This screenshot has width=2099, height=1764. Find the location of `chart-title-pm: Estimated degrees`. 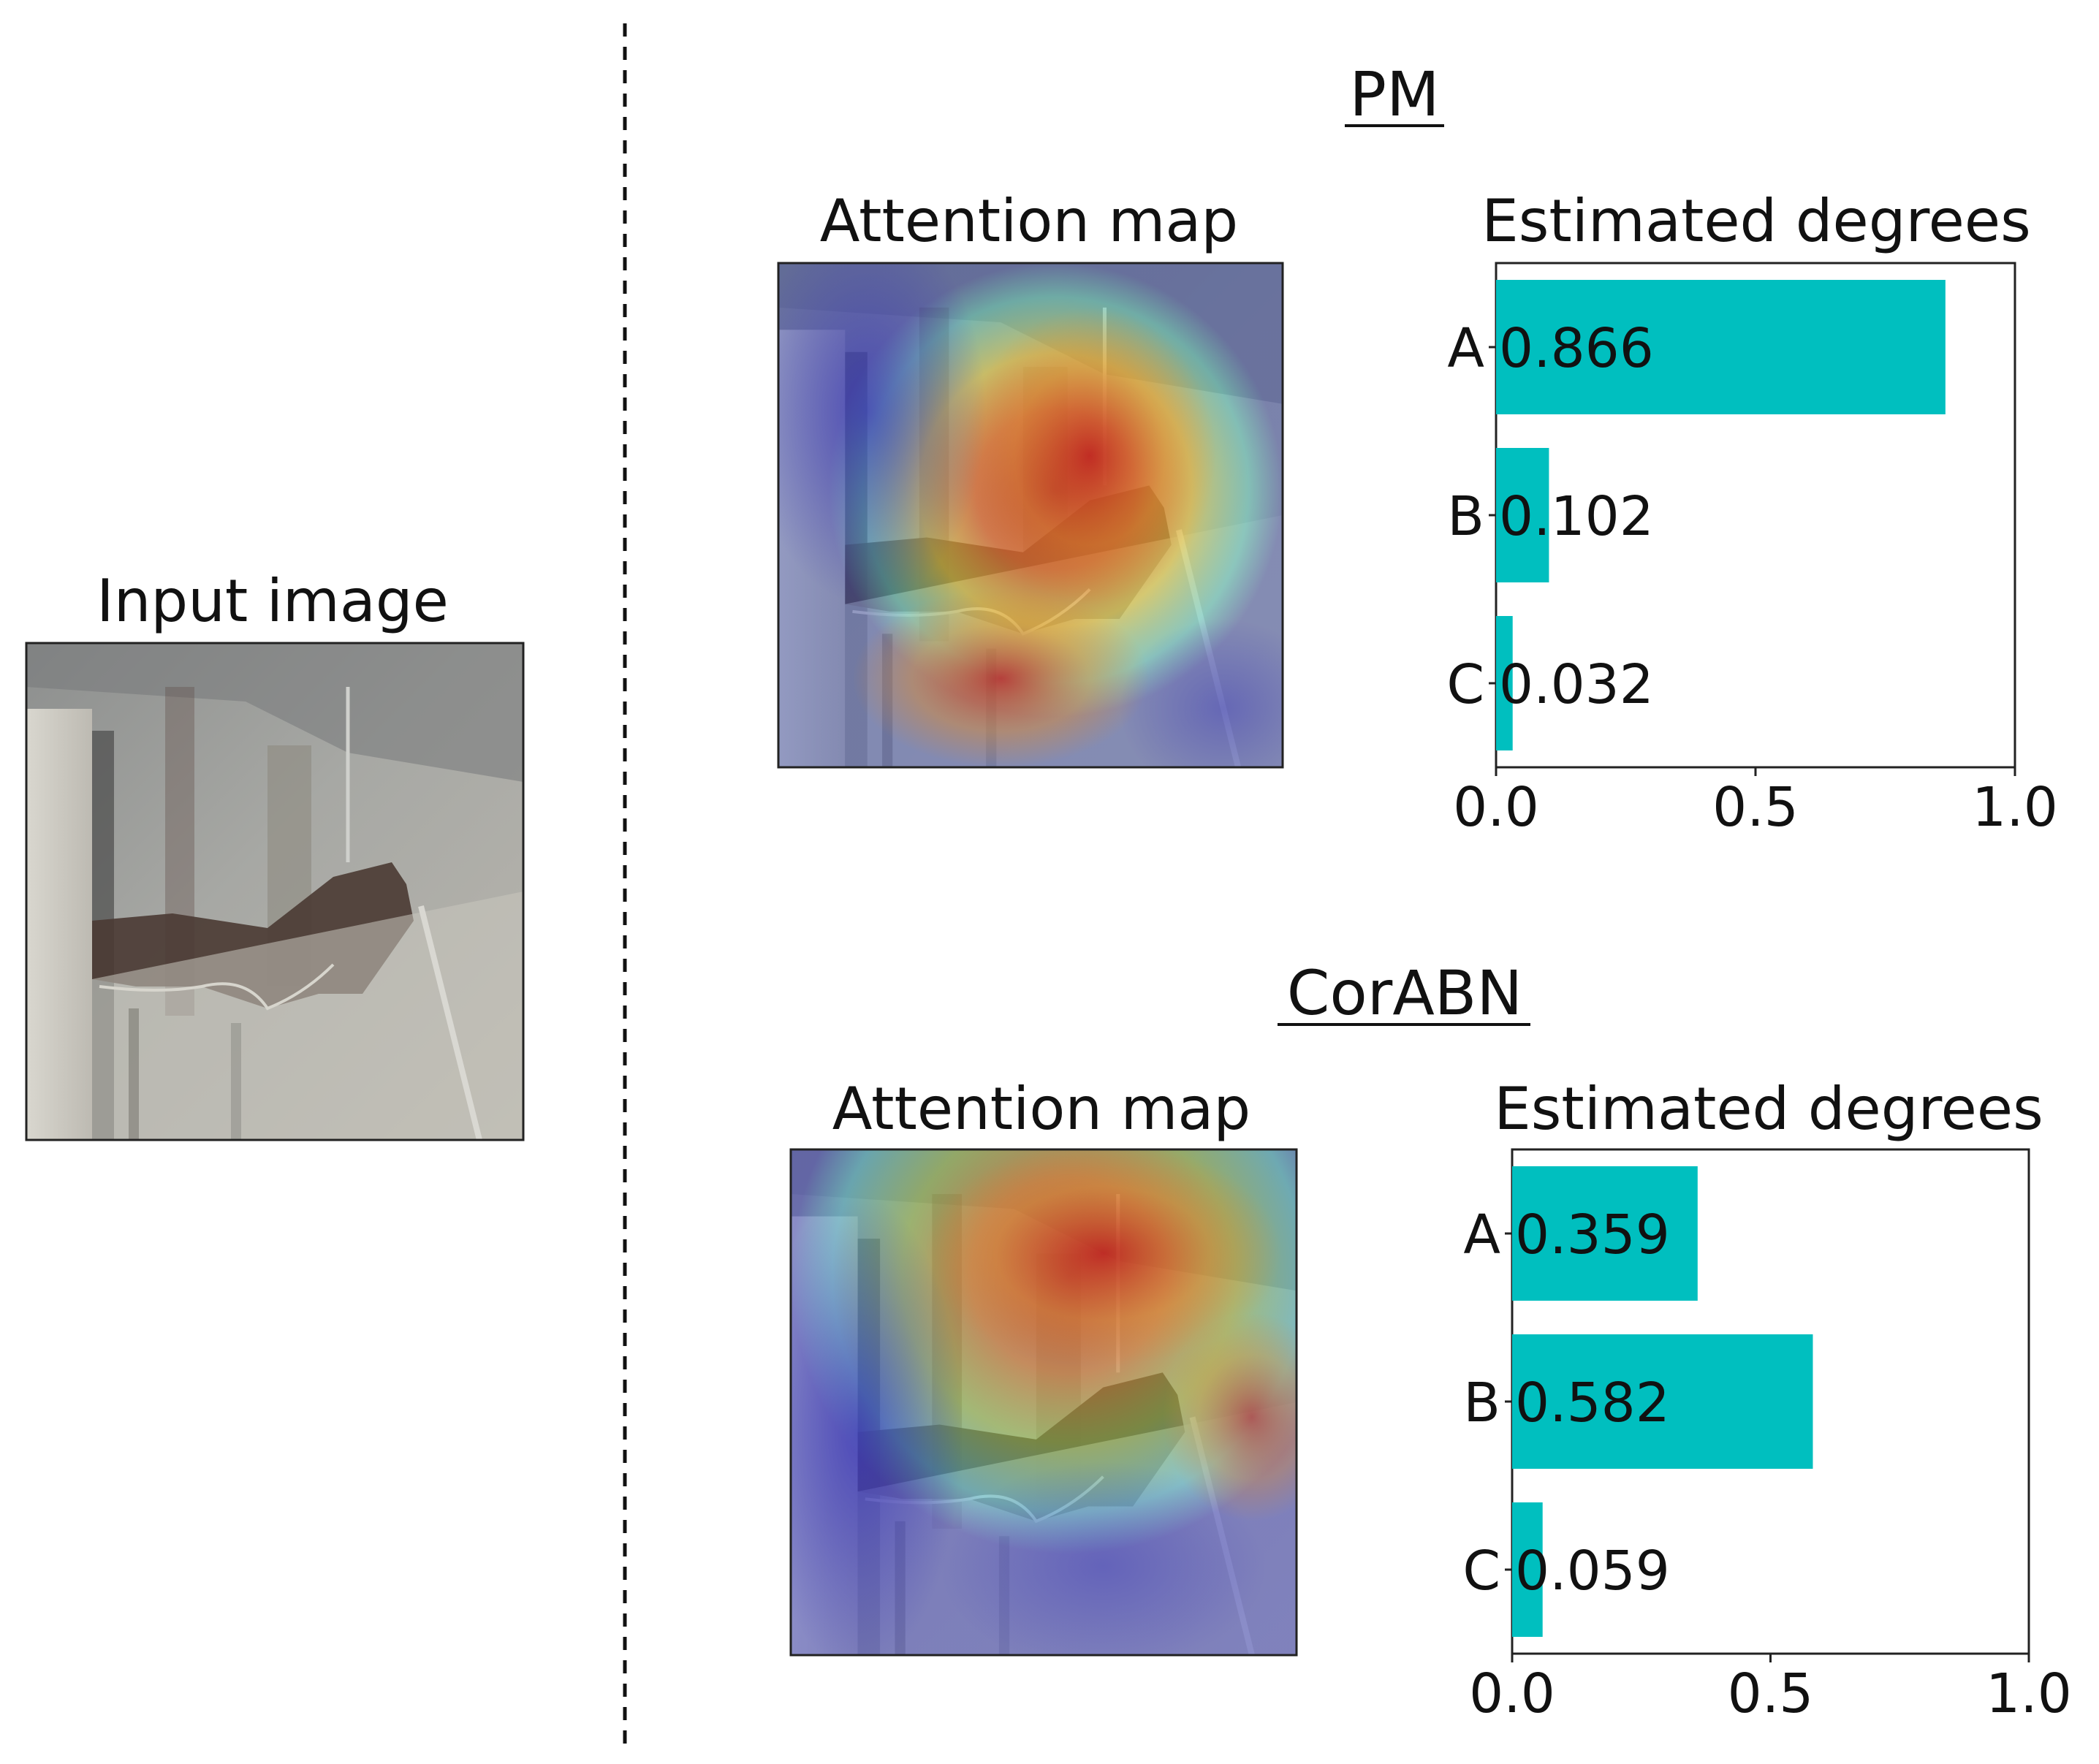

chart-title-pm: Estimated degrees is located at coordinates (1756, 221).